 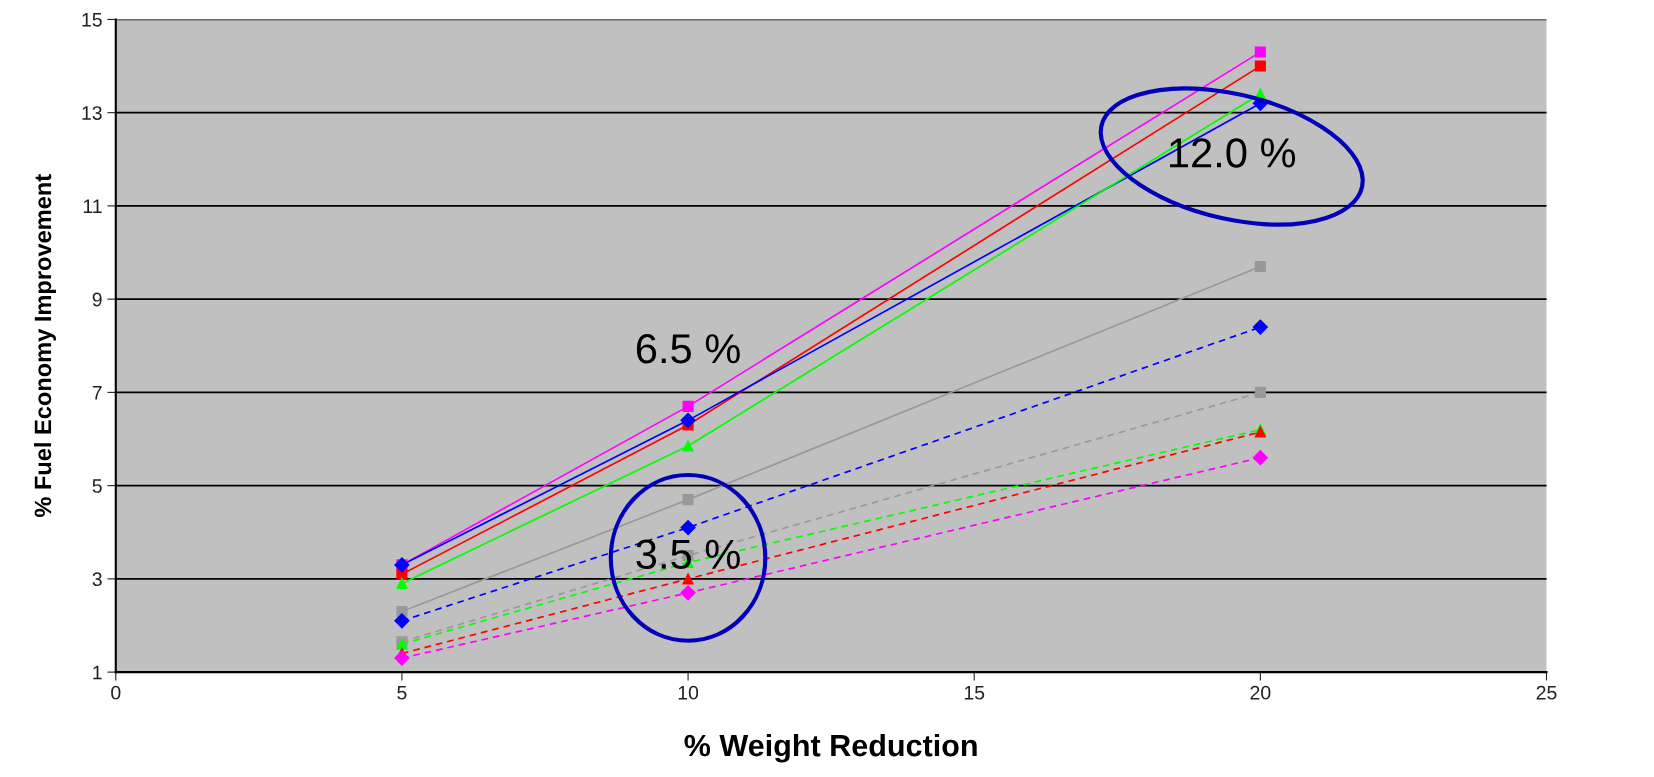 I want to click on x-tick-label: 20, so click(x=1260, y=692).